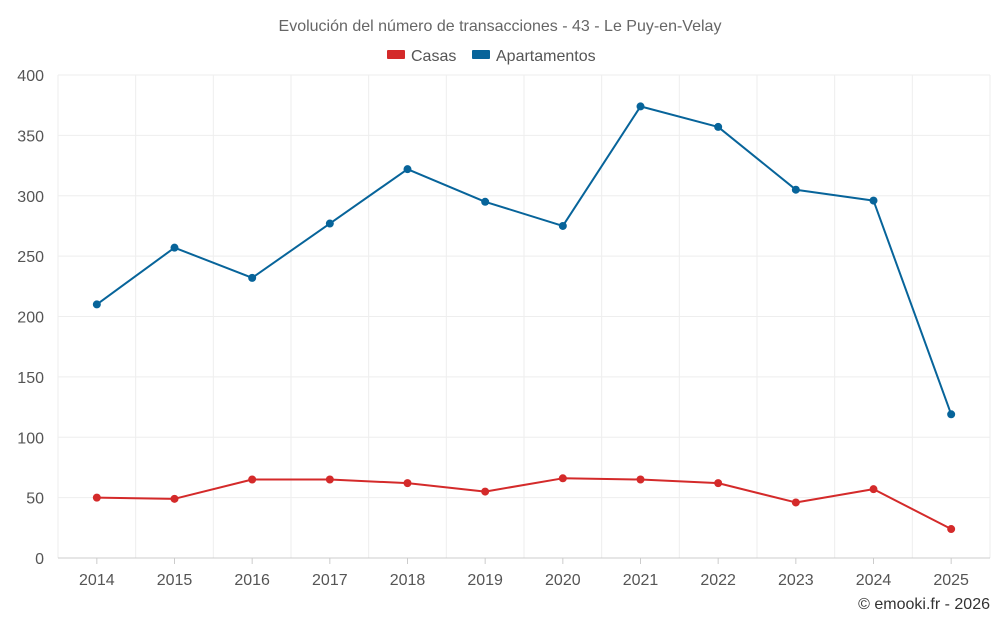 The height and width of the screenshot is (625, 1000). What do you see at coordinates (35, 499) in the screenshot?
I see `y-tick-label: 50` at bounding box center [35, 499].